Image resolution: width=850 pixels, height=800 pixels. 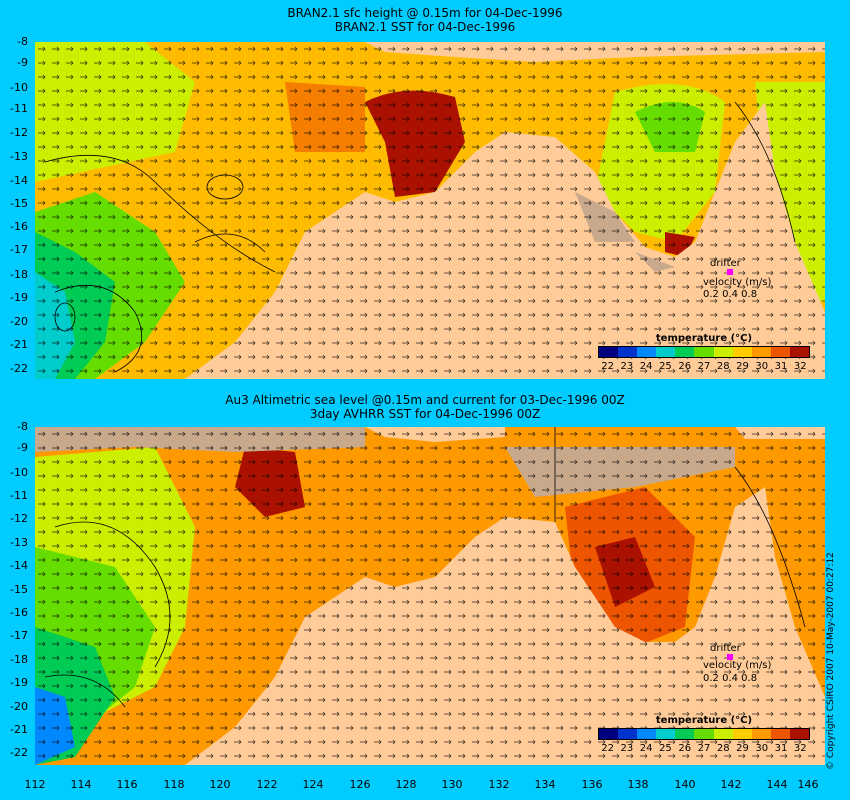 What do you see at coordinates (737, 665) in the screenshot?
I see `velocity-label-bottom: velocity (m/s)` at bounding box center [737, 665].